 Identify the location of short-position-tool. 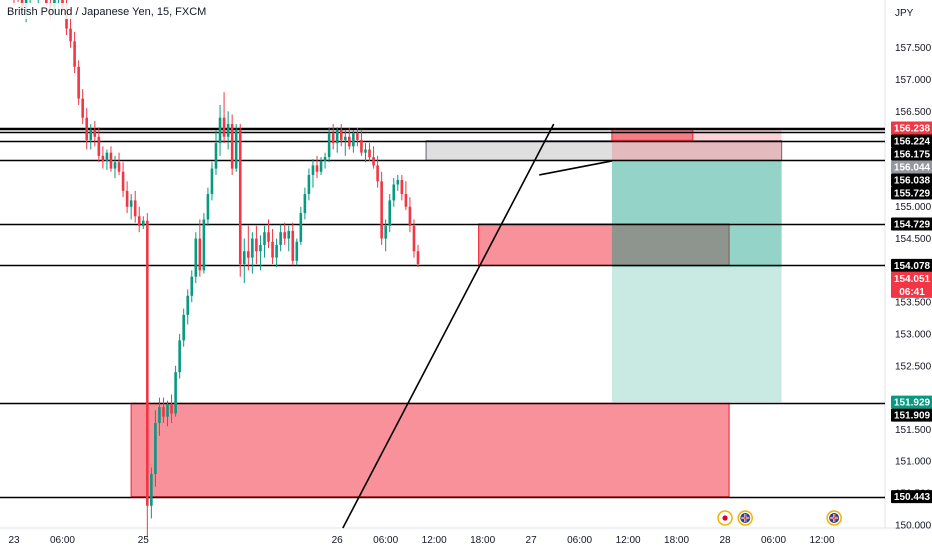
(696, 265).